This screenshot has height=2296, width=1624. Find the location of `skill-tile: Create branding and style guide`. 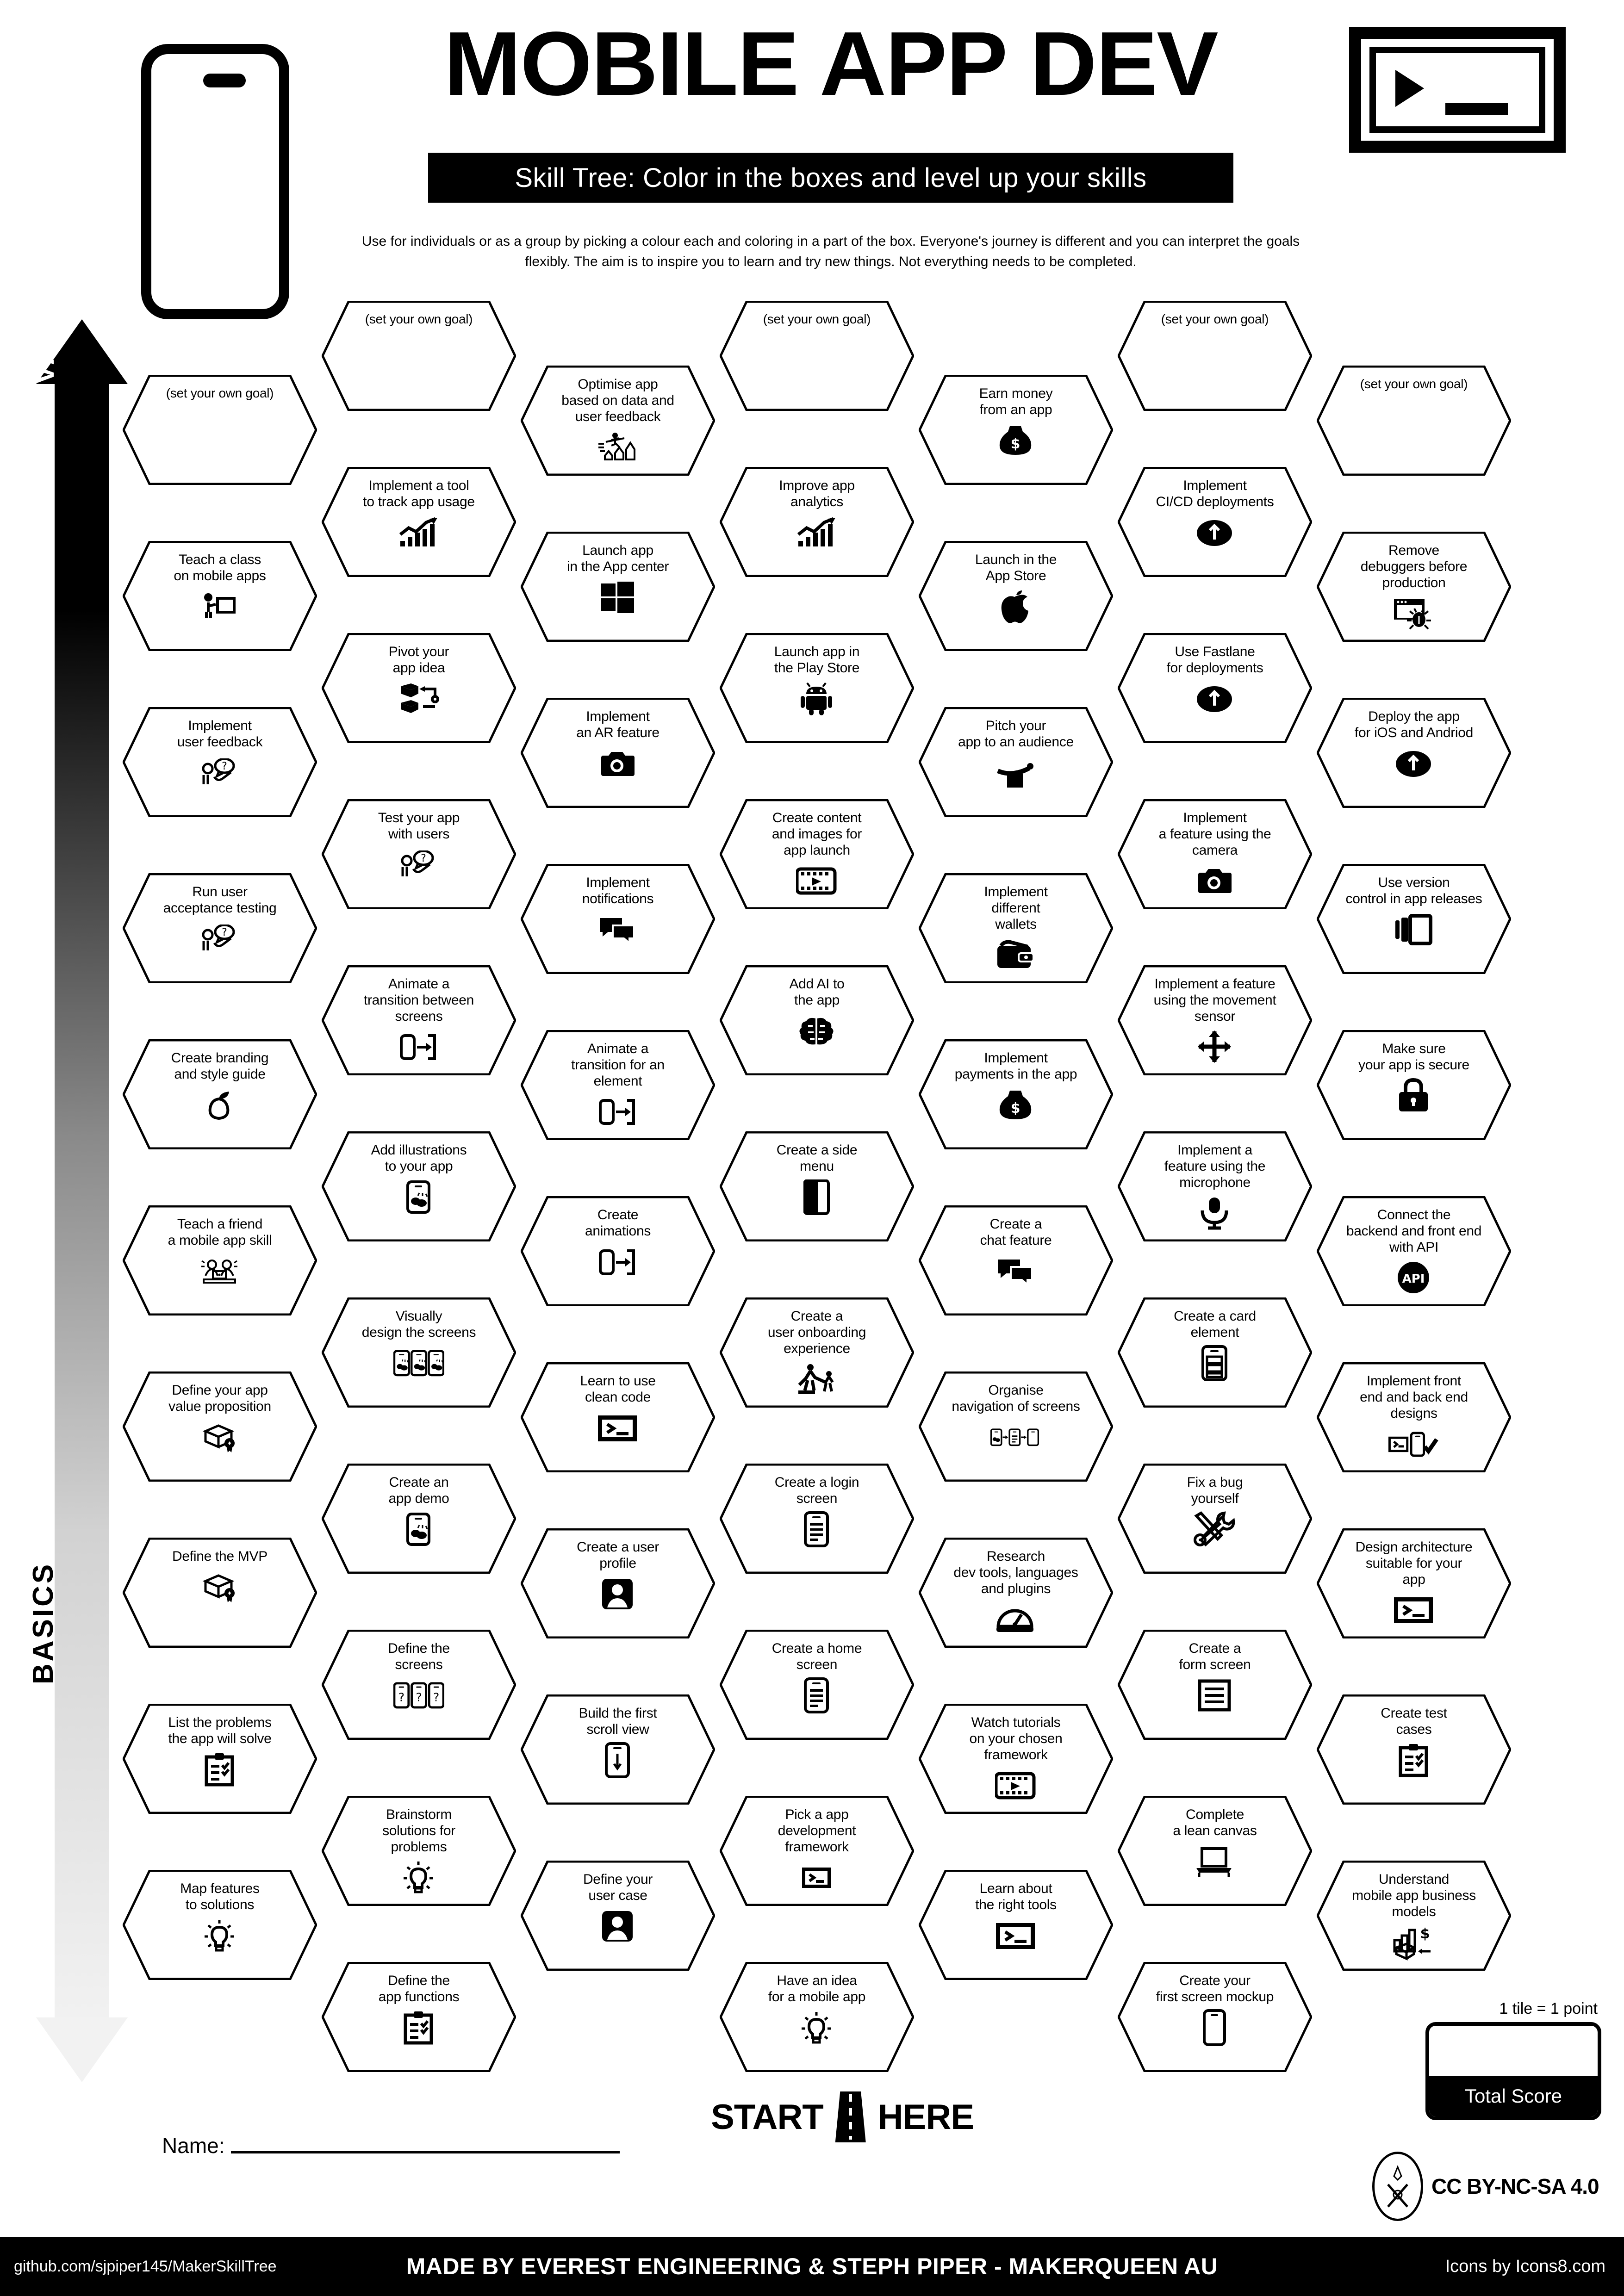

skill-tile: Create branding and style guide is located at coordinates (220, 1094).